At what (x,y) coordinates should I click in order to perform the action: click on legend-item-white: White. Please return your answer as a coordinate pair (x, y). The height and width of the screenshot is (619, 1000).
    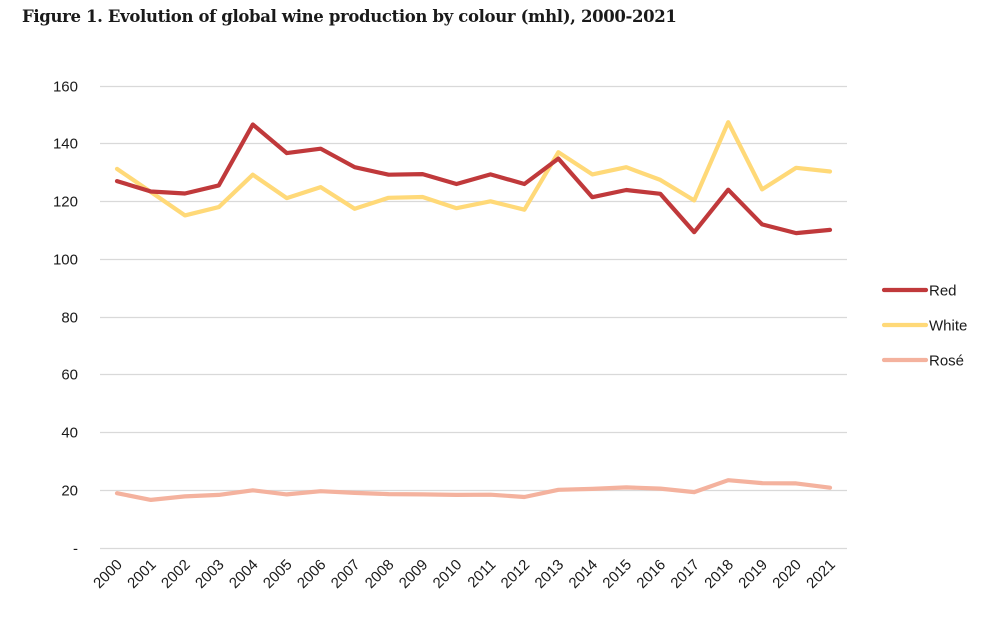
    Looking at the image, I should click on (924, 326).